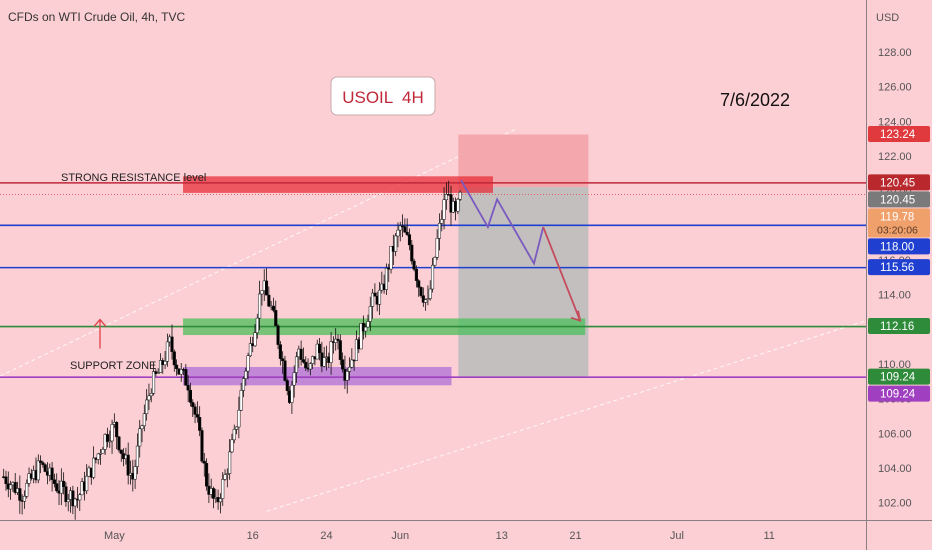  What do you see at coordinates (502, 222) in the screenshot?
I see `projection-path-purple` at bounding box center [502, 222].